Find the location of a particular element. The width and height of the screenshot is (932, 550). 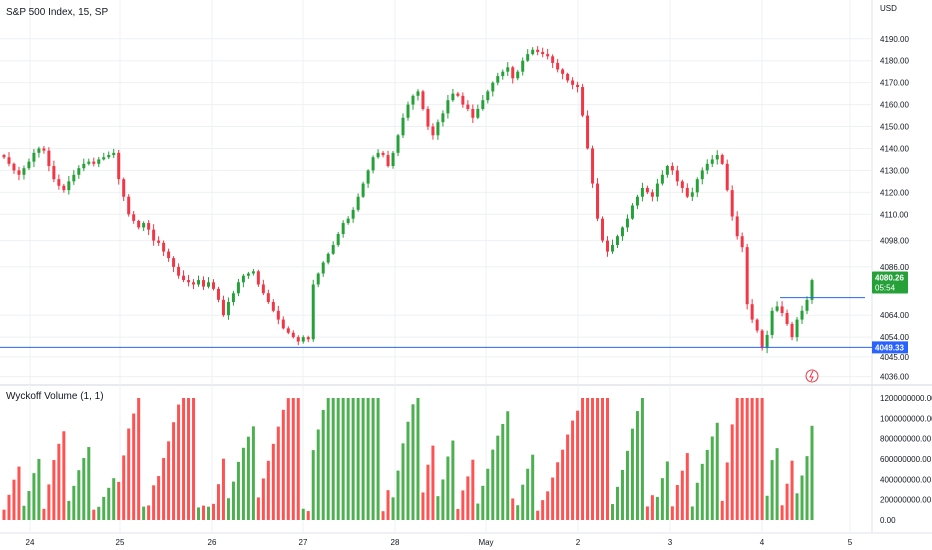

price-tick-label: 4064.00 is located at coordinates (894, 315).